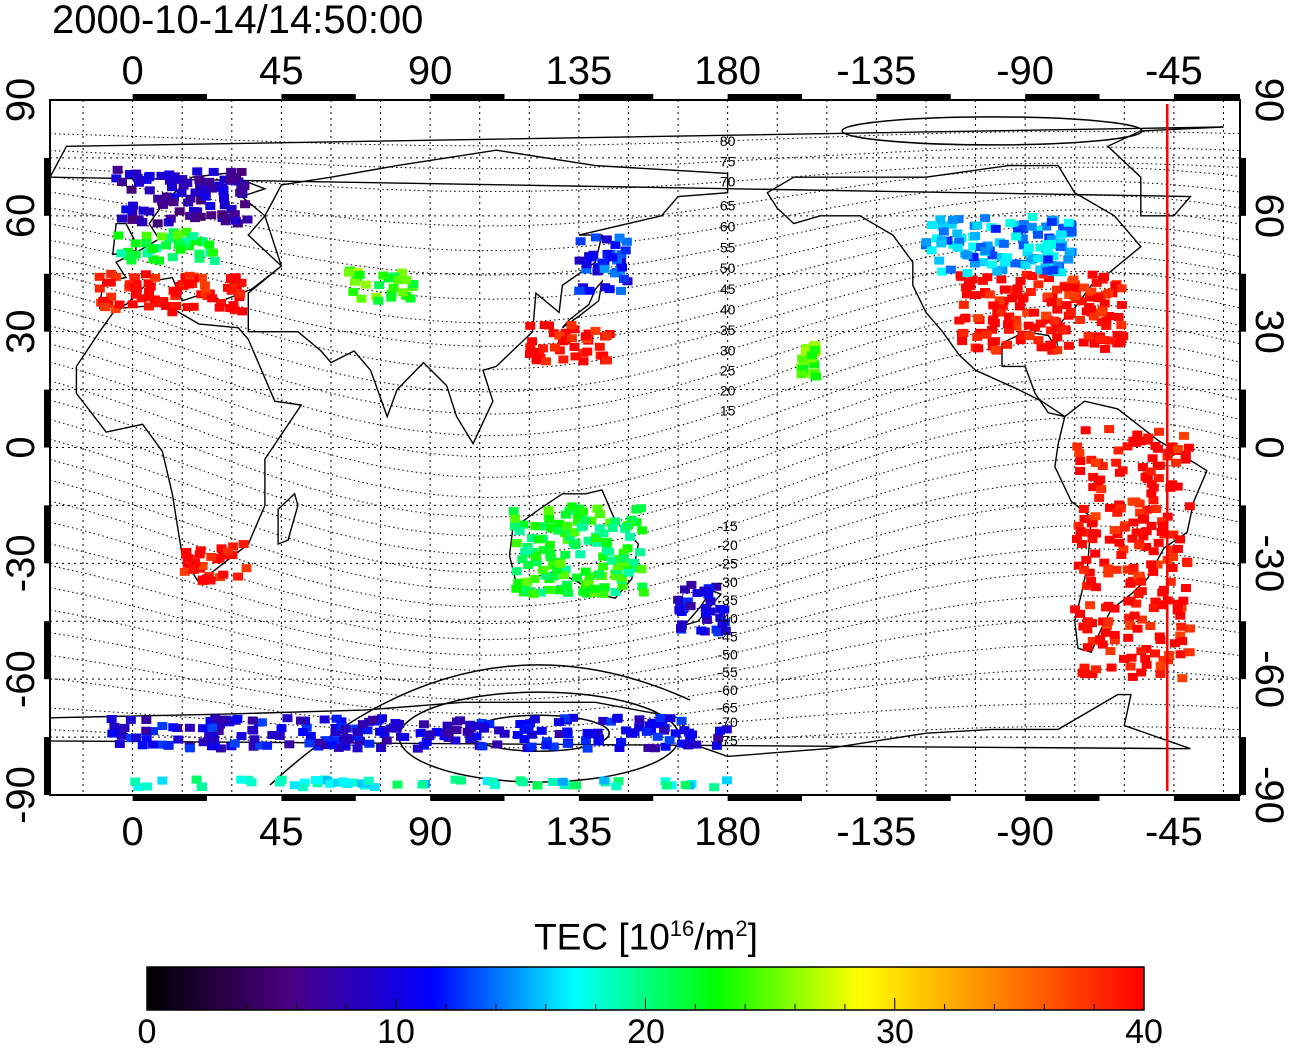 This screenshot has height=1057, width=1292. What do you see at coordinates (430, 832) in the screenshot?
I see `lon-label-bottom: 90` at bounding box center [430, 832].